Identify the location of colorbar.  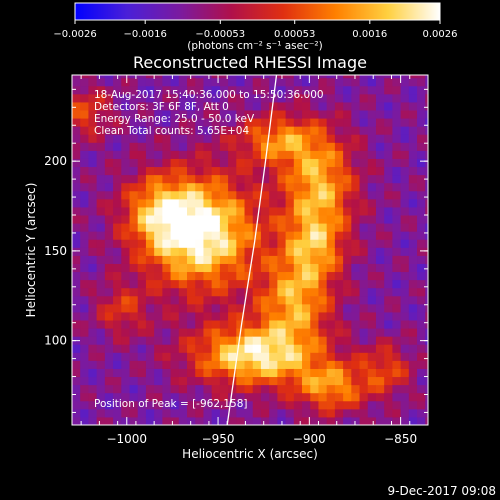
(257, 11).